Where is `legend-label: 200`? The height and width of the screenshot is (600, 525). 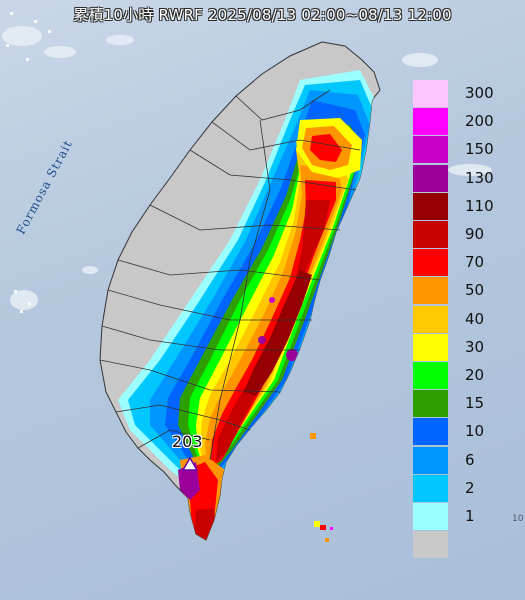 legend-label: 200 is located at coordinates (479, 121).